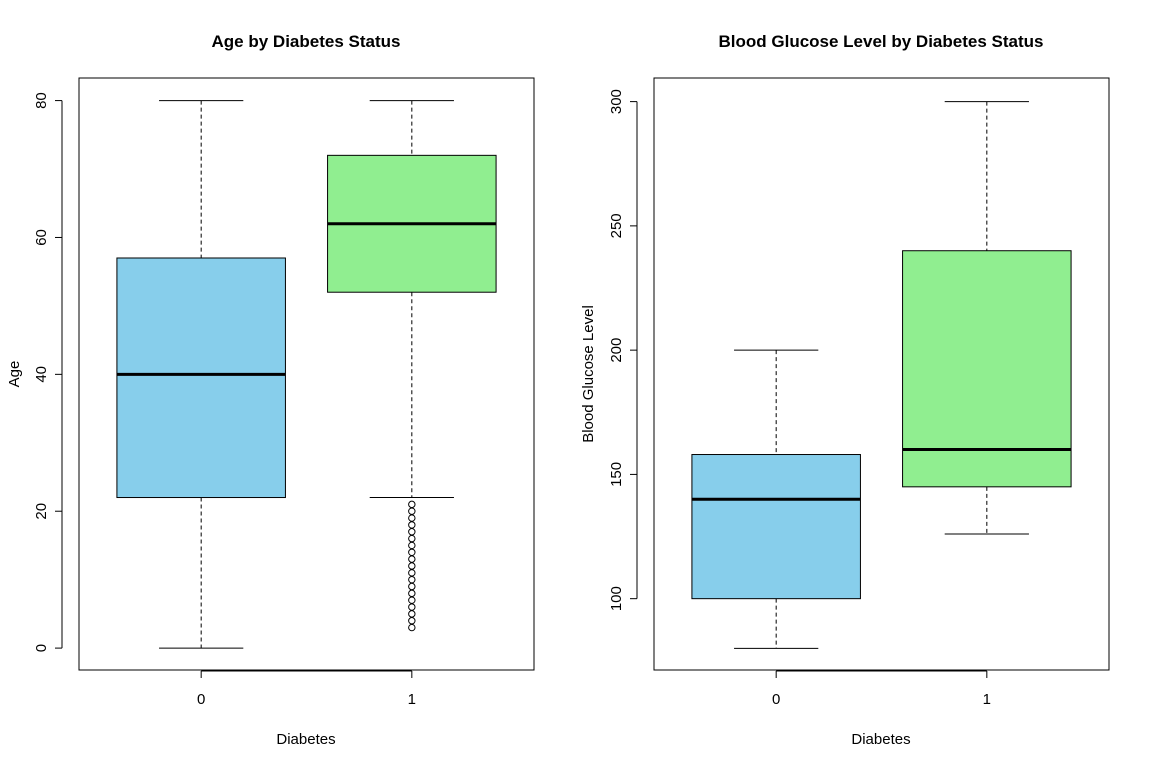 The width and height of the screenshot is (1150, 768). What do you see at coordinates (588, 374) in the screenshot?
I see `y-axis-label: Blood Glucose Level` at bounding box center [588, 374].